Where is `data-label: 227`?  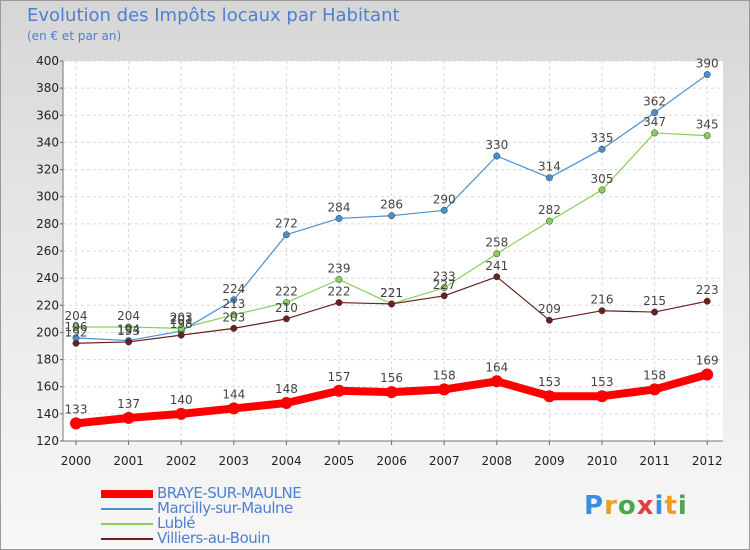 data-label: 227 is located at coordinates (444, 285).